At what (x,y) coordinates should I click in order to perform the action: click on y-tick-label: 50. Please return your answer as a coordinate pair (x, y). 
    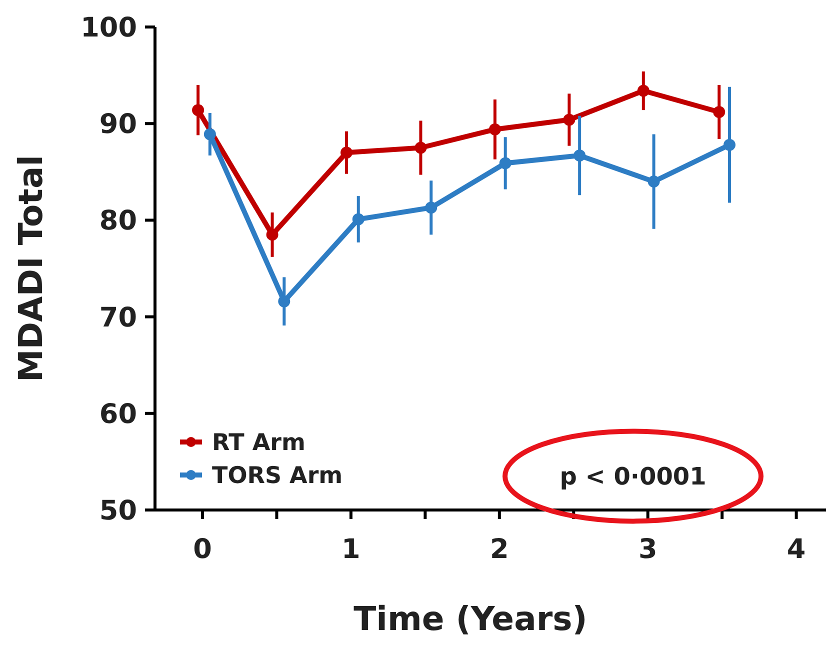
    Looking at the image, I should click on (118, 510).